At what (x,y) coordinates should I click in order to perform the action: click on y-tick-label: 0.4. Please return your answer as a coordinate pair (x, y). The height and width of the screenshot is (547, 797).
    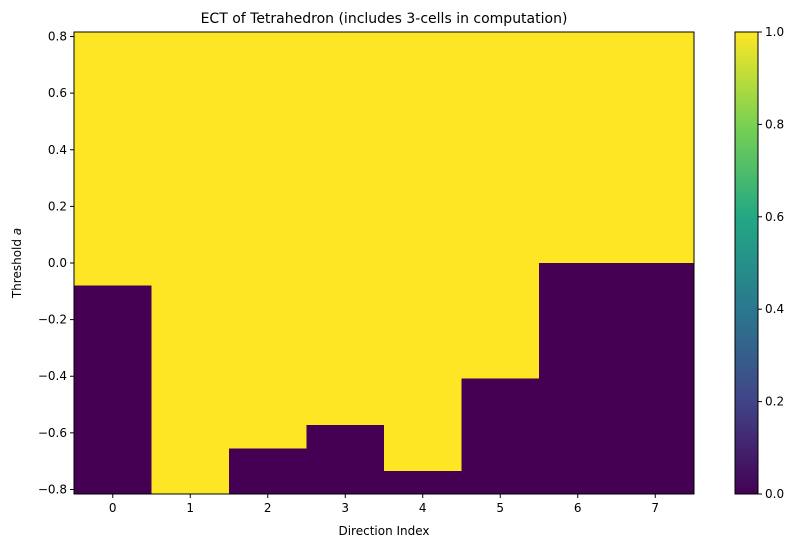
    Looking at the image, I should click on (57, 150).